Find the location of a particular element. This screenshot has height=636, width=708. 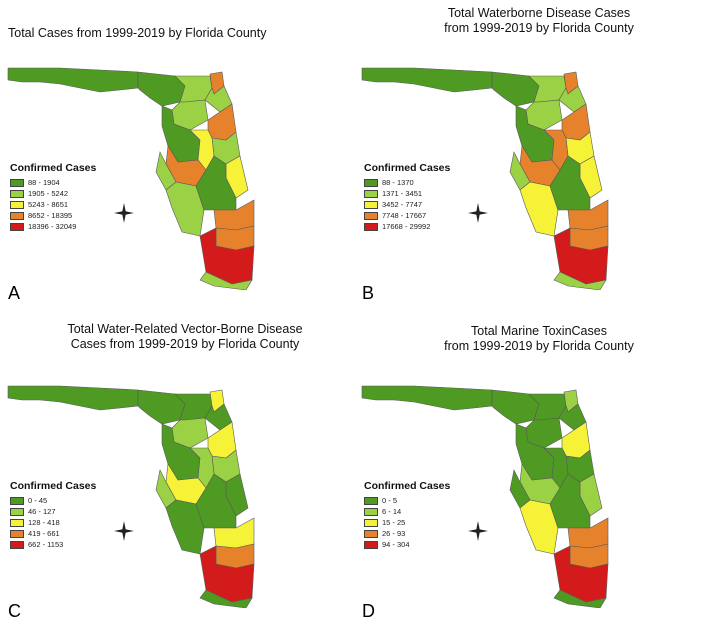

legend-label: 5243 - 8651 is located at coordinates (48, 204).